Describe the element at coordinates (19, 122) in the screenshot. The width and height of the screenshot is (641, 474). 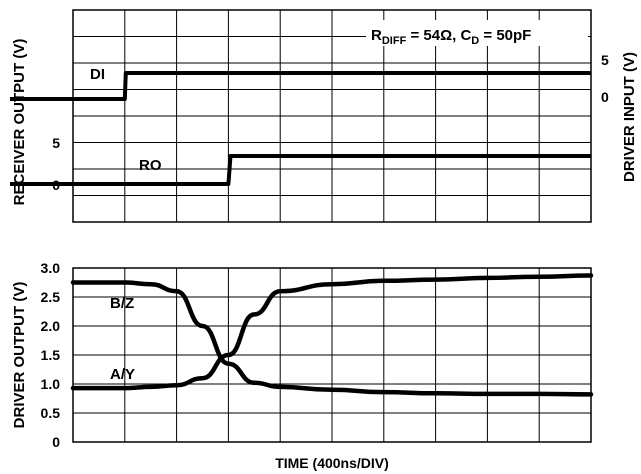
I see `receiver-output-axis-title: RECEIVER OUTPUT (V)` at that location.